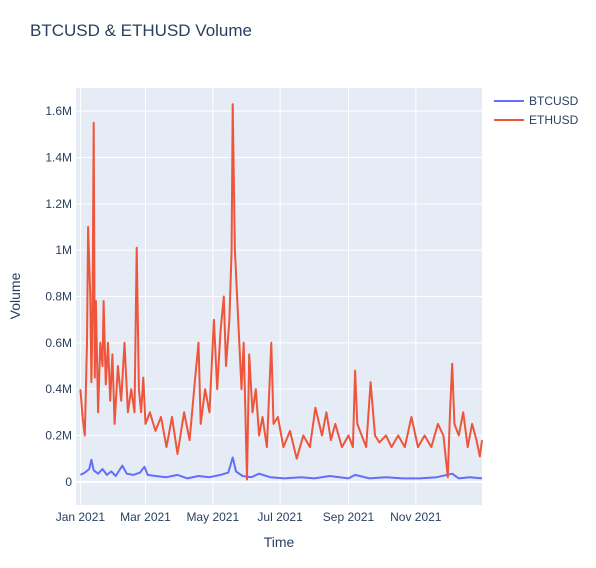 The image size is (596, 568). I want to click on x-tick-label: Mar 2021, so click(145, 517).